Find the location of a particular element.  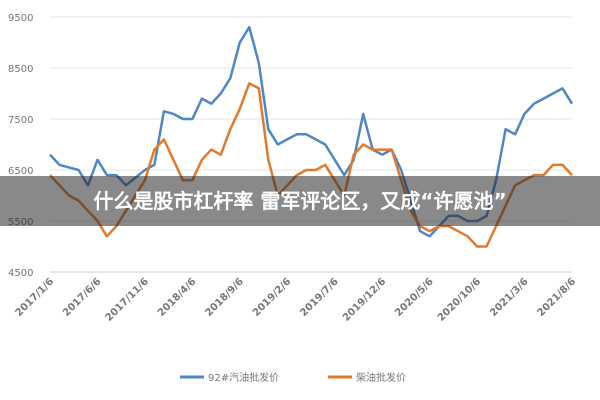

overlay-text: 什么是股市杠杆率 雷军评论区，又成“许愿池” is located at coordinates (299, 201).